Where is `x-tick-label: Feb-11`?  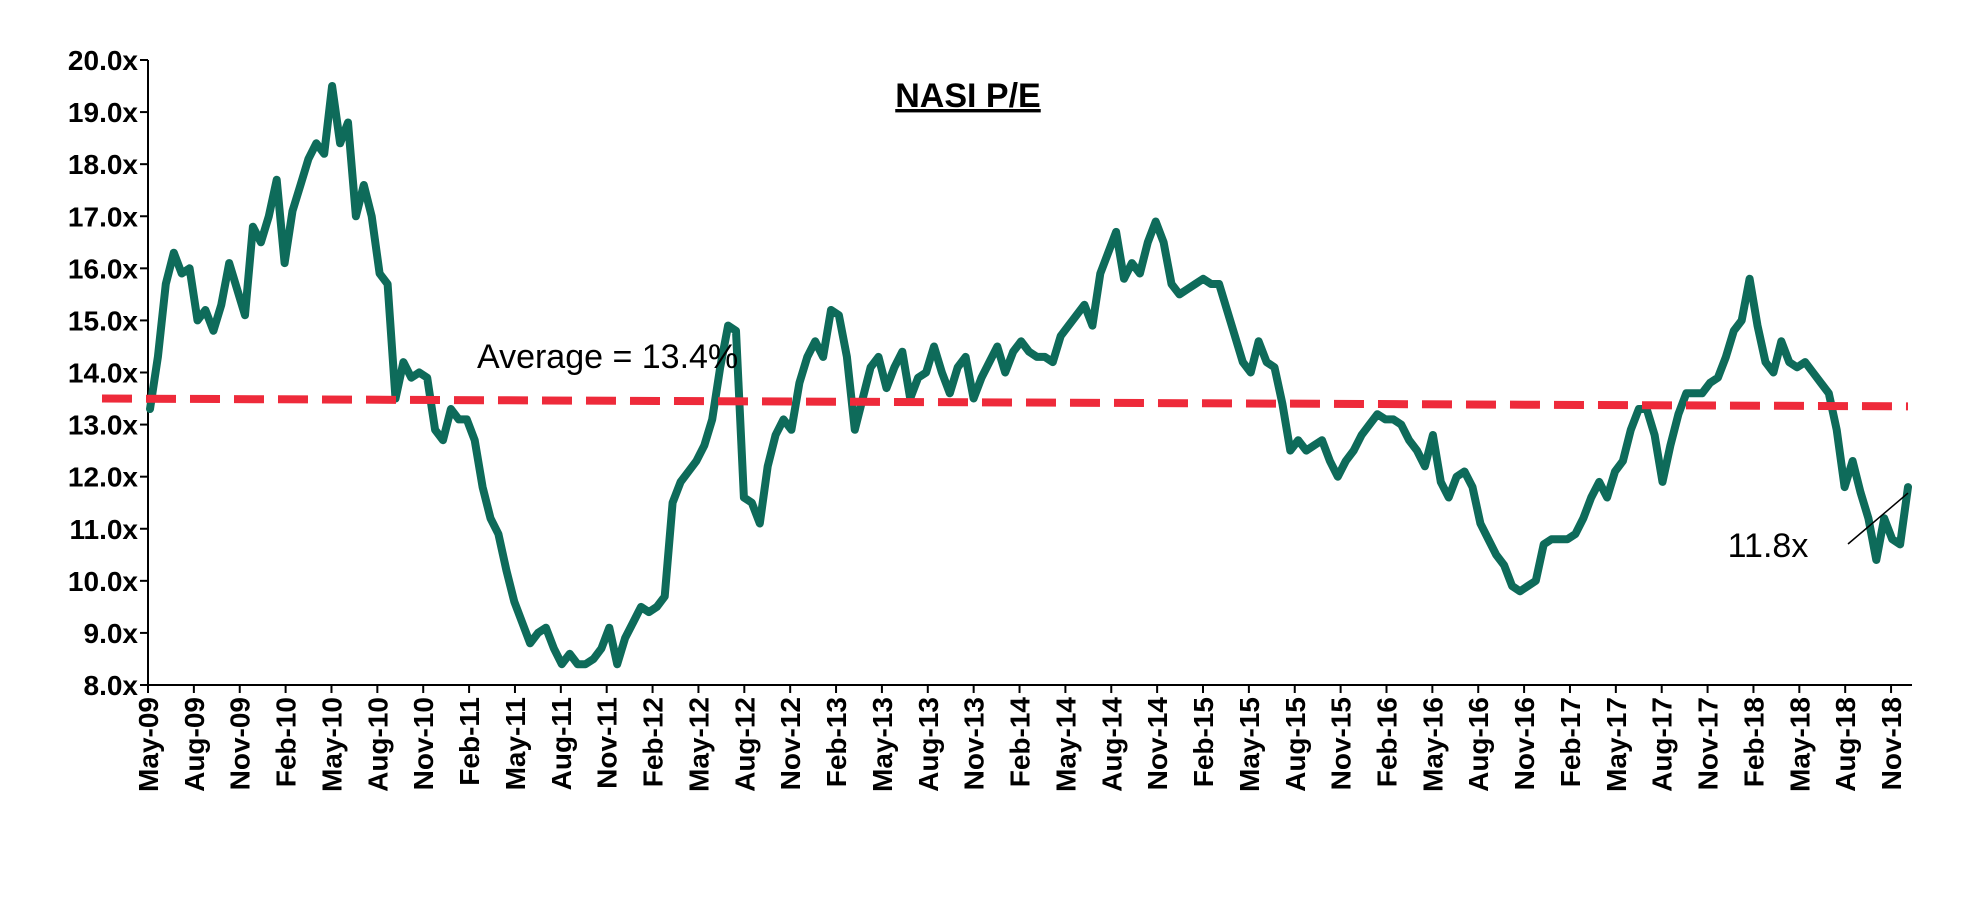 x-tick-label: Feb-11 is located at coordinates (469, 741).